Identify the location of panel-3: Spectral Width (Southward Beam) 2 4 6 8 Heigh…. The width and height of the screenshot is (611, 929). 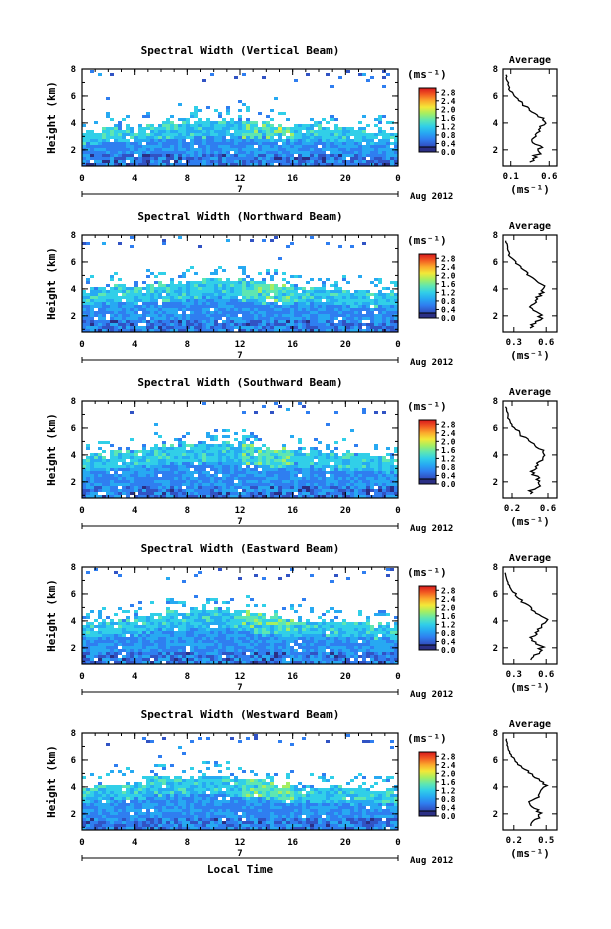
(301, 455).